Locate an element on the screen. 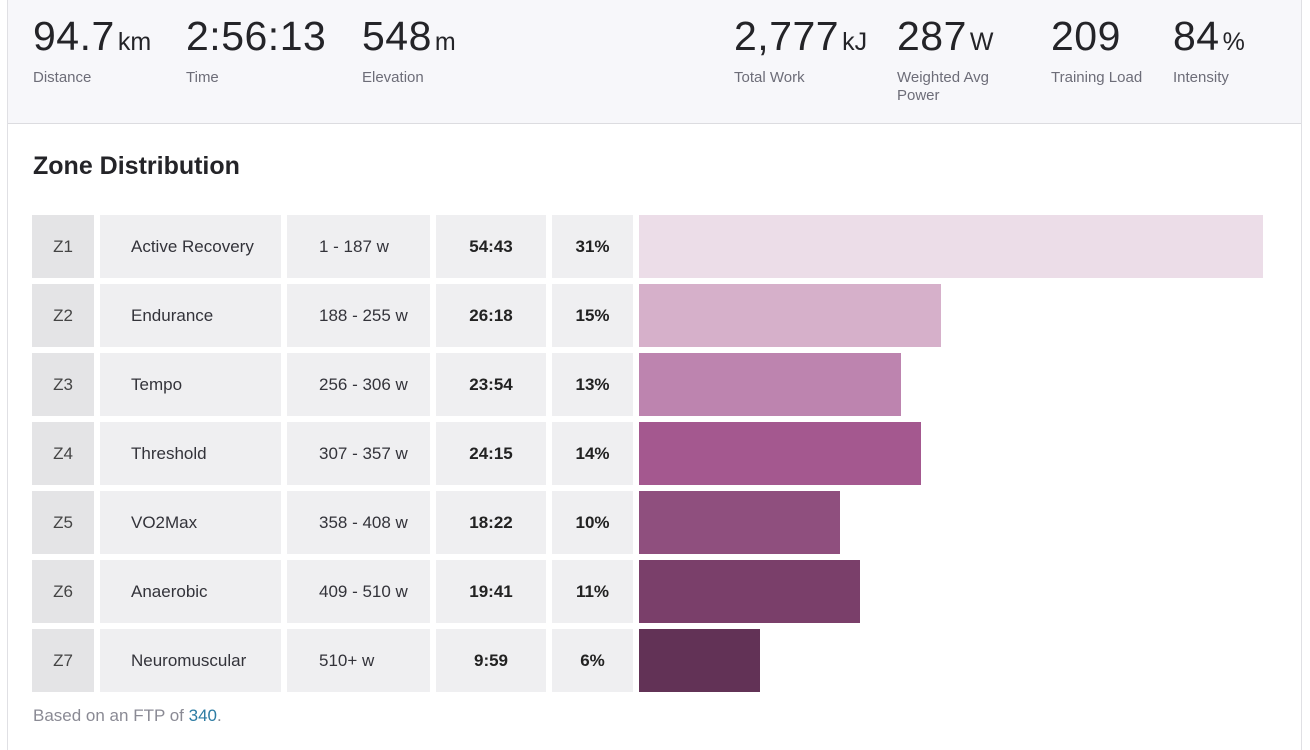 The width and height of the screenshot is (1310, 750). weighted-avg-power-unit: W is located at coordinates (981, 42).